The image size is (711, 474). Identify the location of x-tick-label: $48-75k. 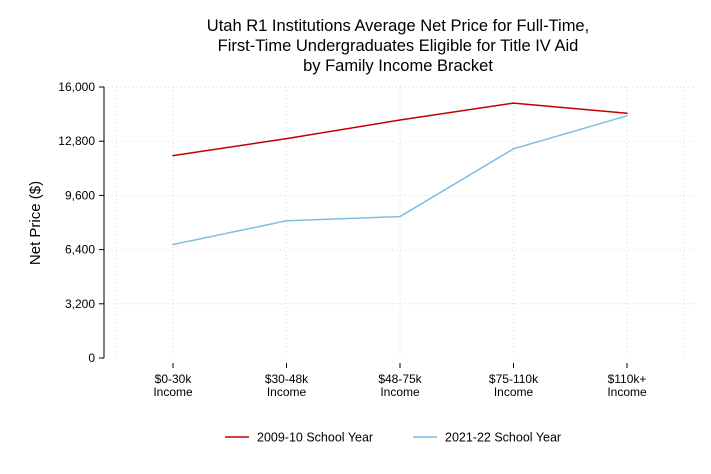
(400, 379).